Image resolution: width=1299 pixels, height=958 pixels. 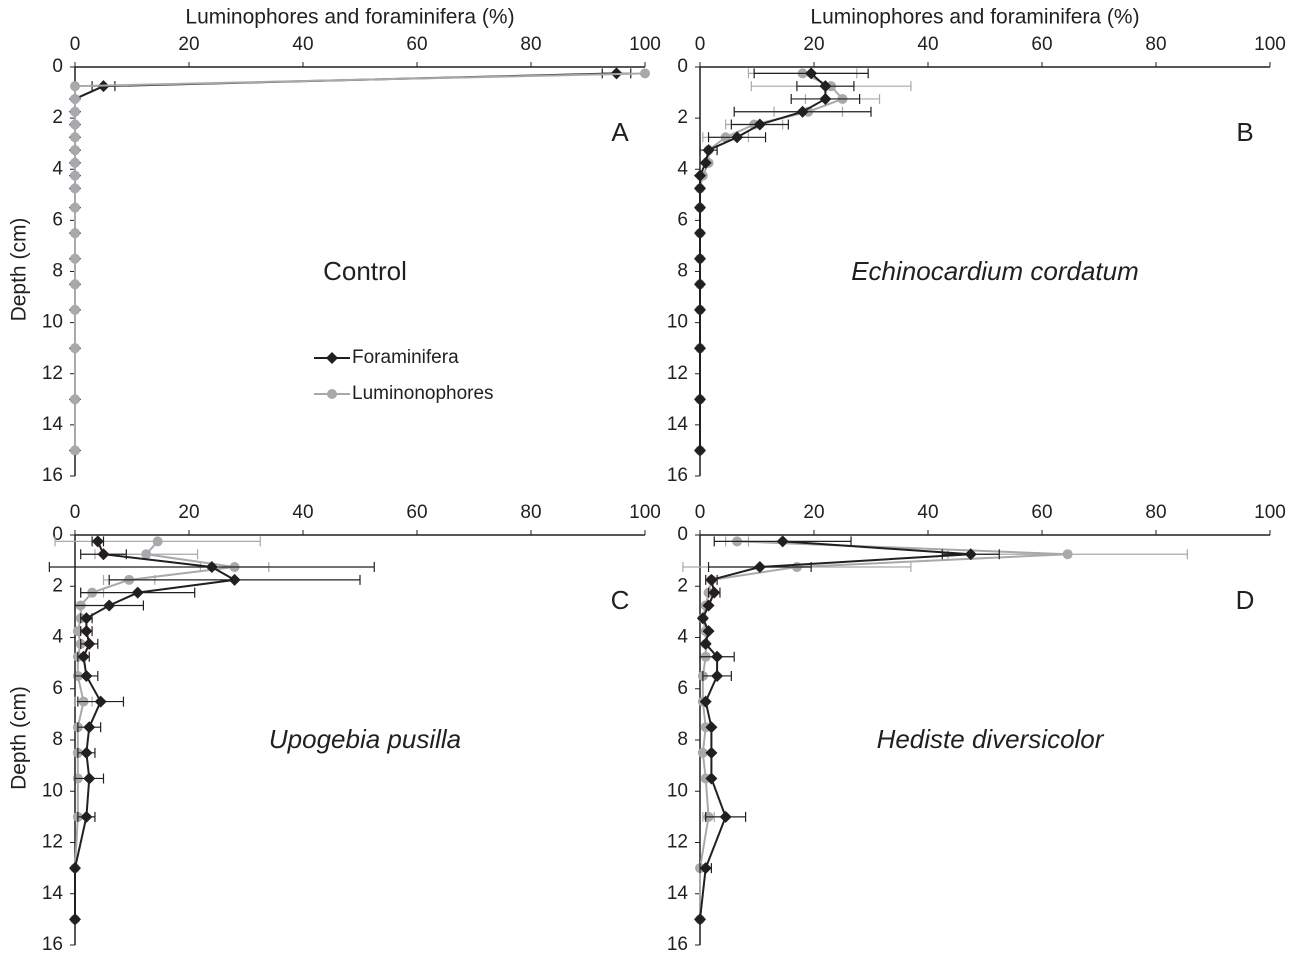 What do you see at coordinates (365, 271) in the screenshot?
I see `annotation: Control` at bounding box center [365, 271].